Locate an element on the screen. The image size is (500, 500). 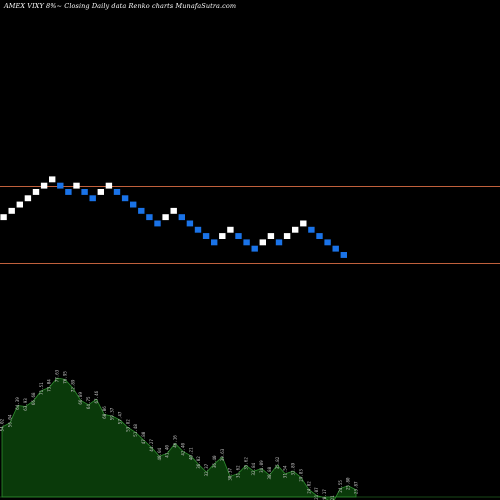
renko-brick-18-down is located at coordinates (141, 210).